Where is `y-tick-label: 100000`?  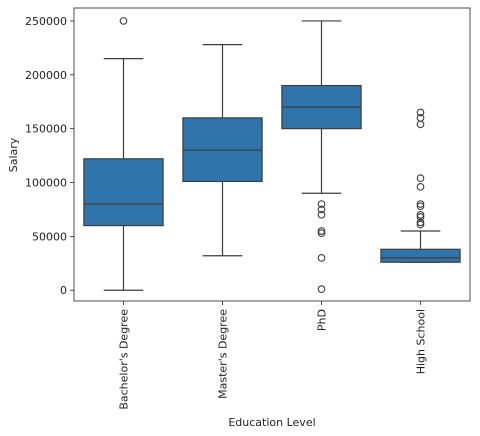 y-tick-label: 100000 is located at coordinates (46, 183).